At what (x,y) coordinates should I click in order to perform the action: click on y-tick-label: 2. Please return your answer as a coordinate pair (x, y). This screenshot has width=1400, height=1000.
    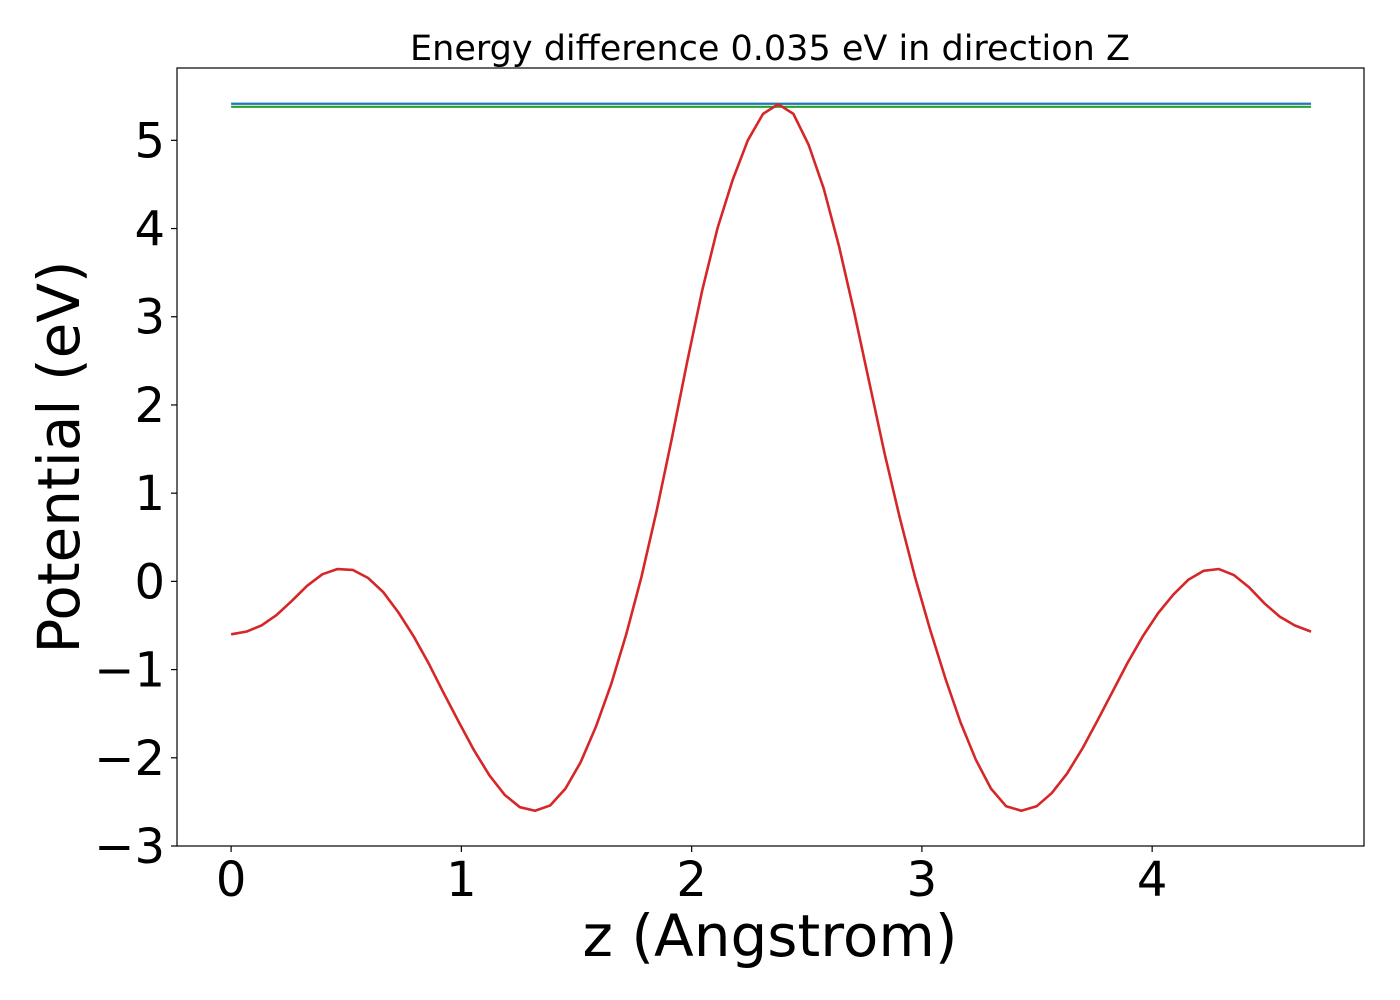
    Looking at the image, I should click on (149, 406).